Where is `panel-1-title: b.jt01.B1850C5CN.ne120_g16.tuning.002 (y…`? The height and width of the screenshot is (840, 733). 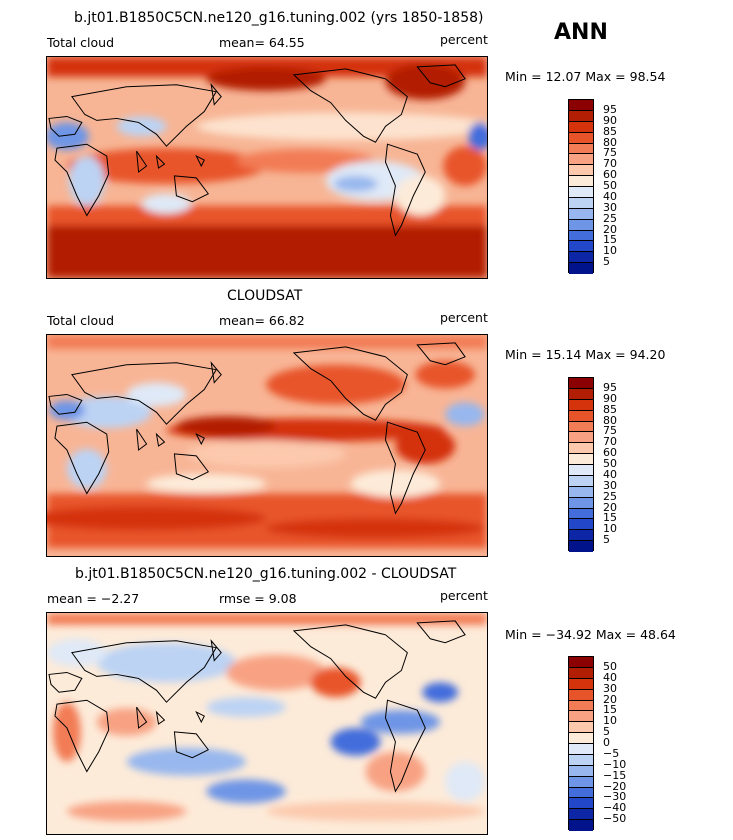
panel-1-title: b.jt01.B1850C5CN.ne120_g16.tuning.002 (y… is located at coordinates (279, 18).